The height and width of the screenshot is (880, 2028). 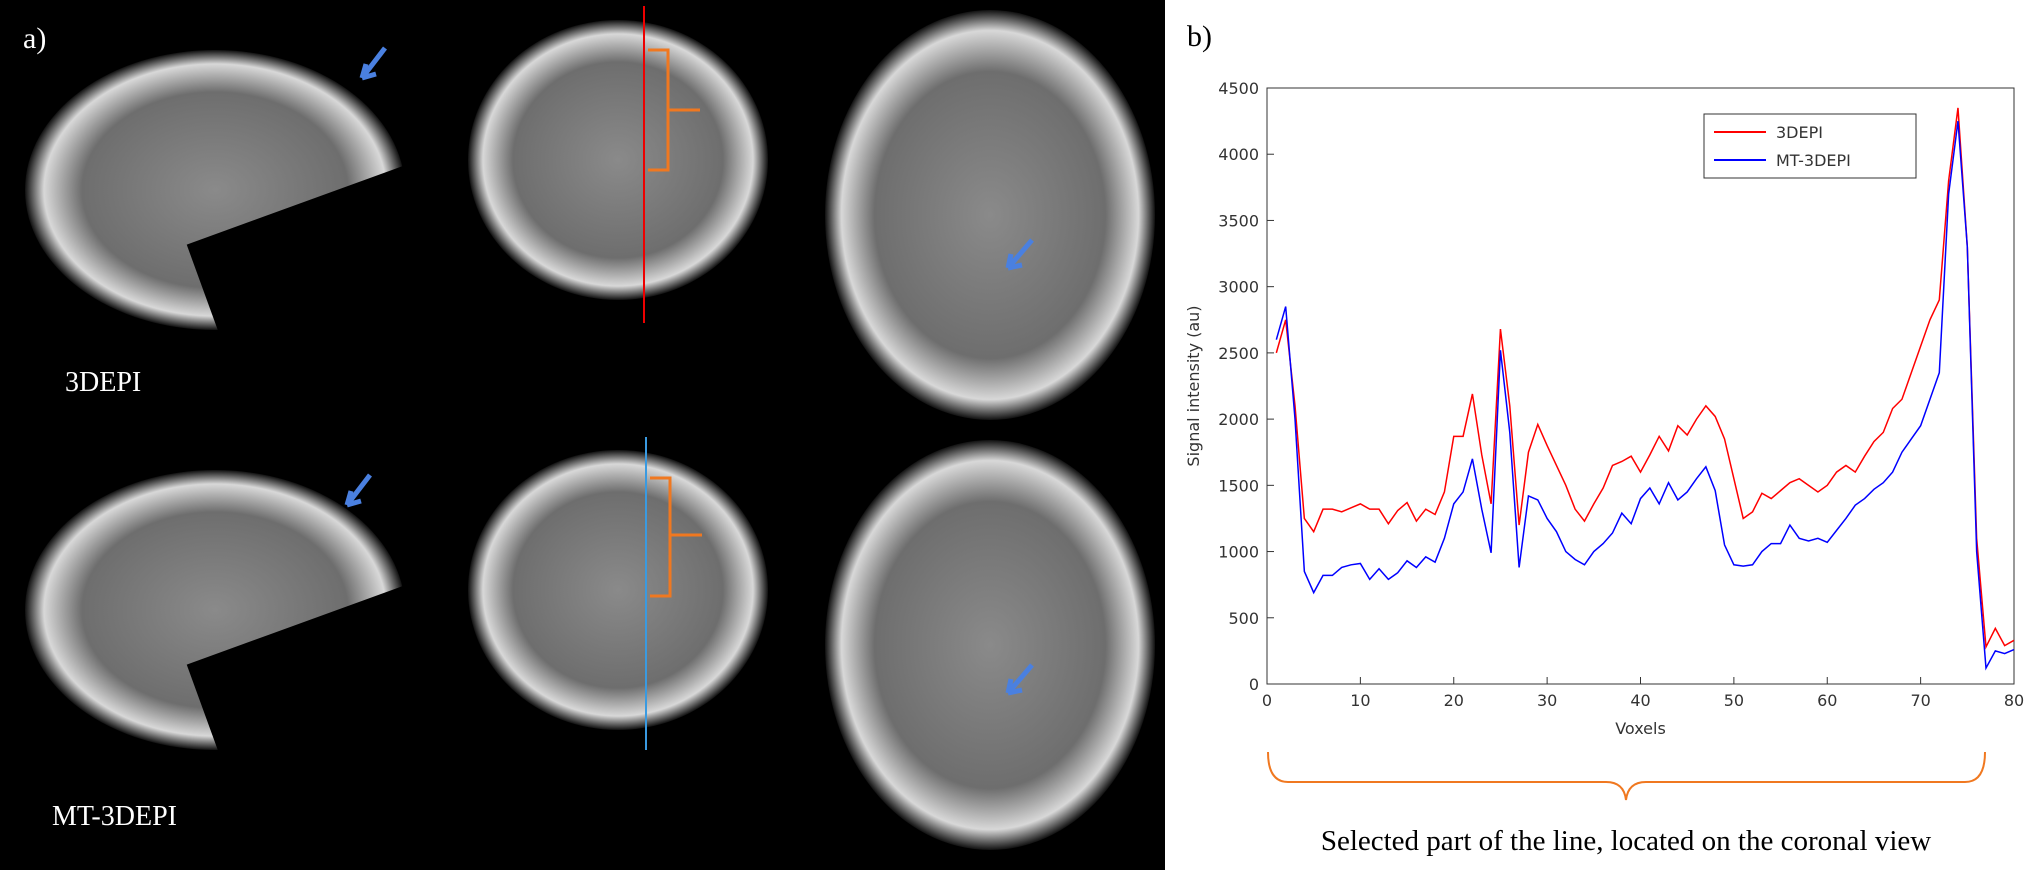 I want to click on y-tick-label: 500, so click(x=1243, y=618).